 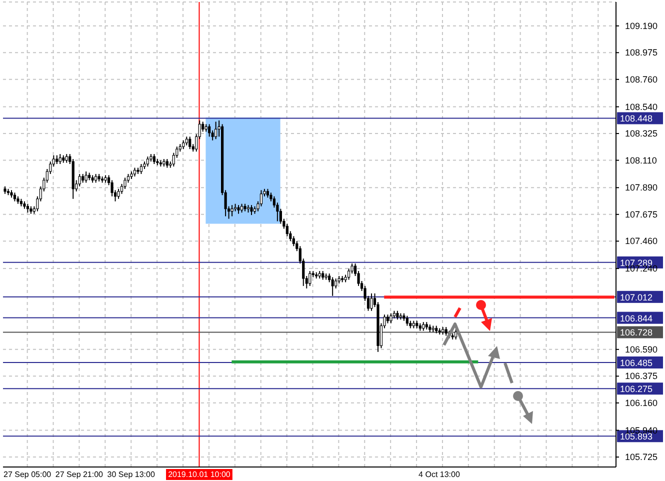 I want to click on ref-line-label: 106.275, so click(x=636, y=389).